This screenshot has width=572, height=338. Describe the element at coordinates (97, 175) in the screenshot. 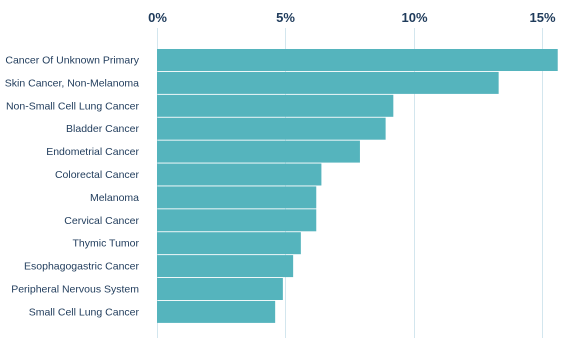

I see `category-label: Colorectal Cancer` at that location.